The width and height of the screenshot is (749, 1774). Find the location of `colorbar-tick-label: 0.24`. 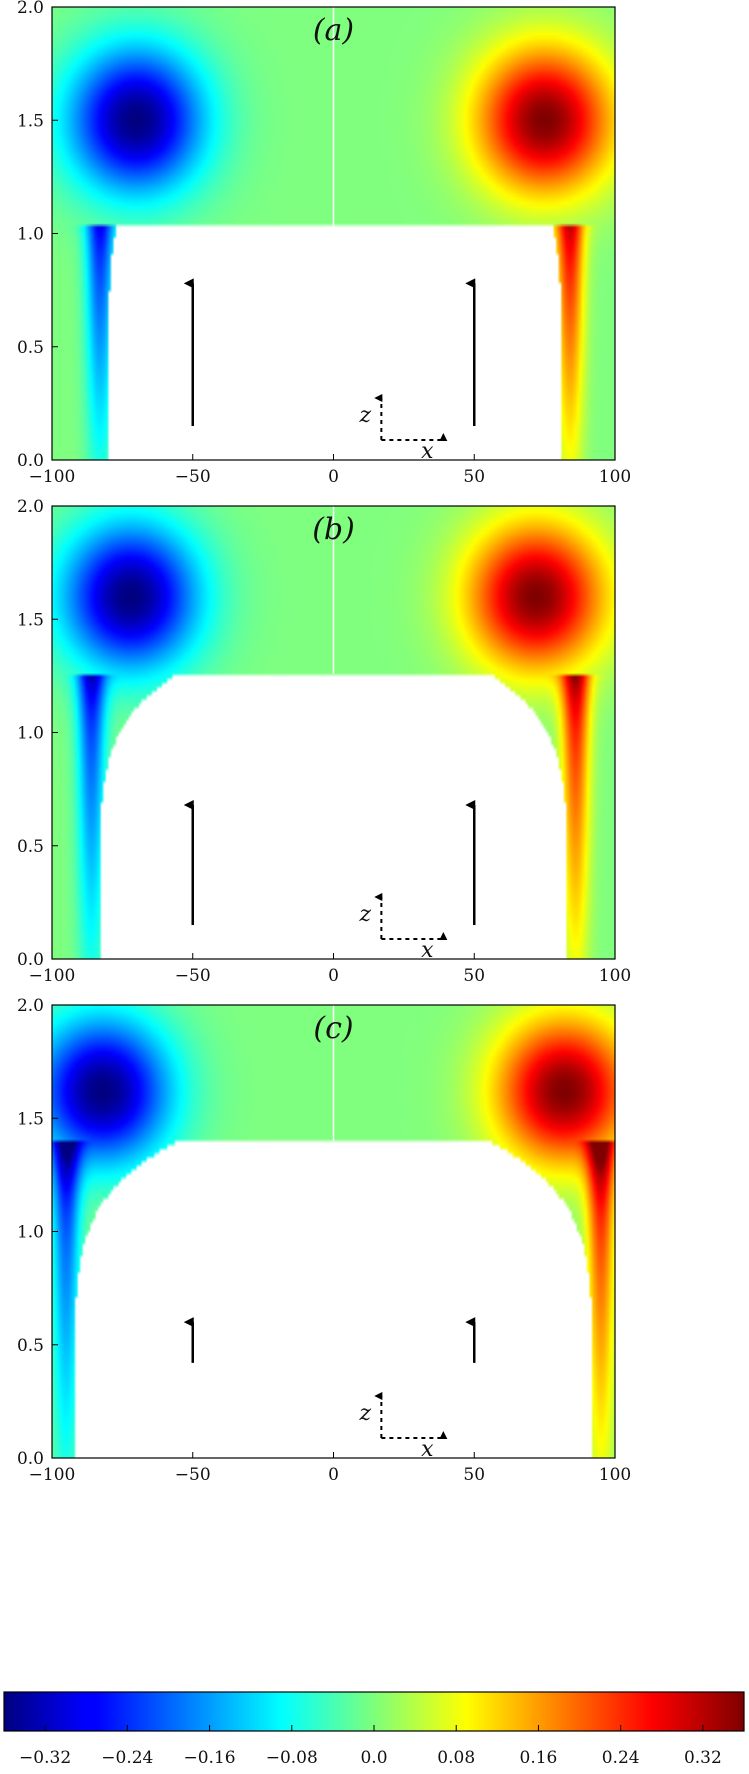

colorbar-tick-label: 0.24 is located at coordinates (621, 1758).